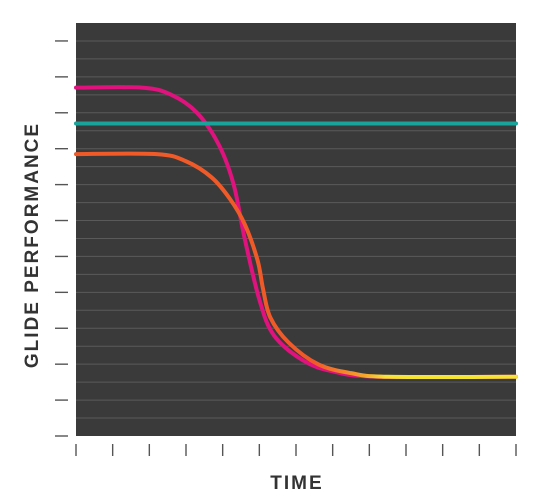 The image size is (540, 500). Describe the element at coordinates (61, 238) in the screenshot. I see `y-axis-ticks` at that location.